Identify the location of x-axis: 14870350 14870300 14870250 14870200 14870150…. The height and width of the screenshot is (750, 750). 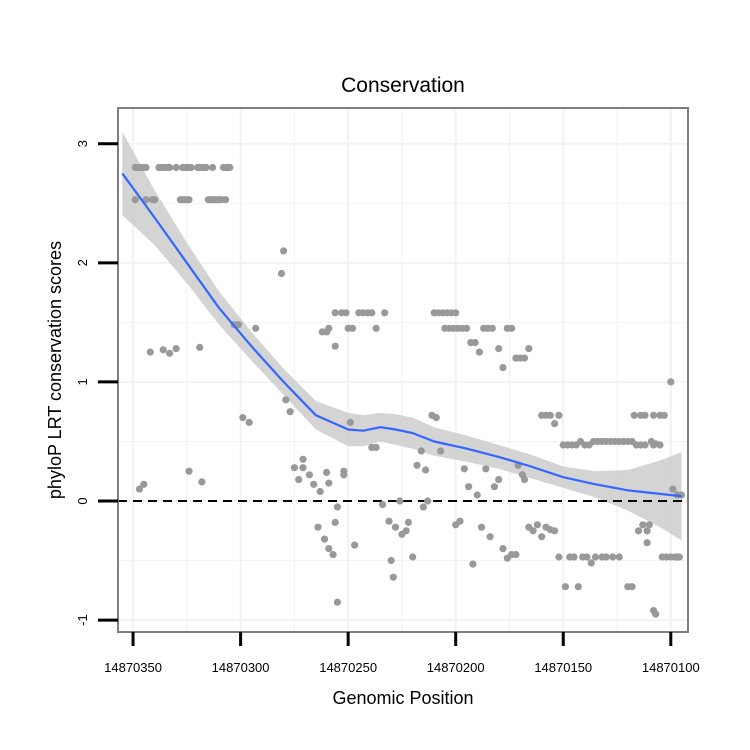
(402, 653).